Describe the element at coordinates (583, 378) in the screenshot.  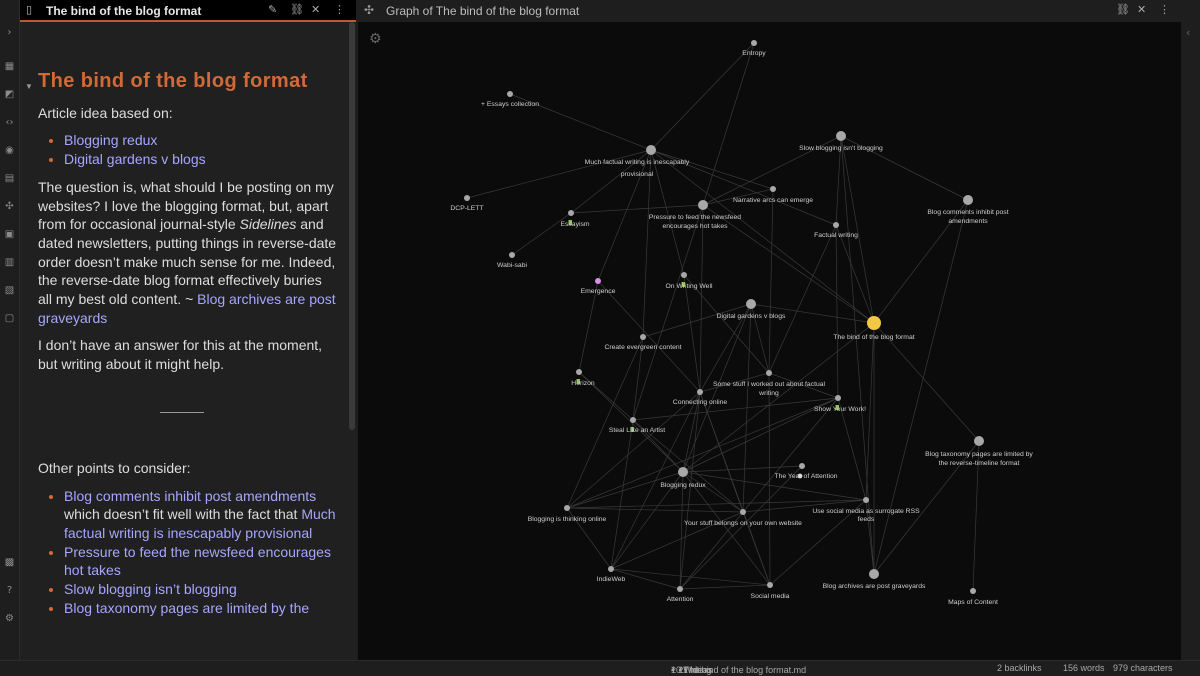
I see `graph-node-horizon: Horizon` at that location.